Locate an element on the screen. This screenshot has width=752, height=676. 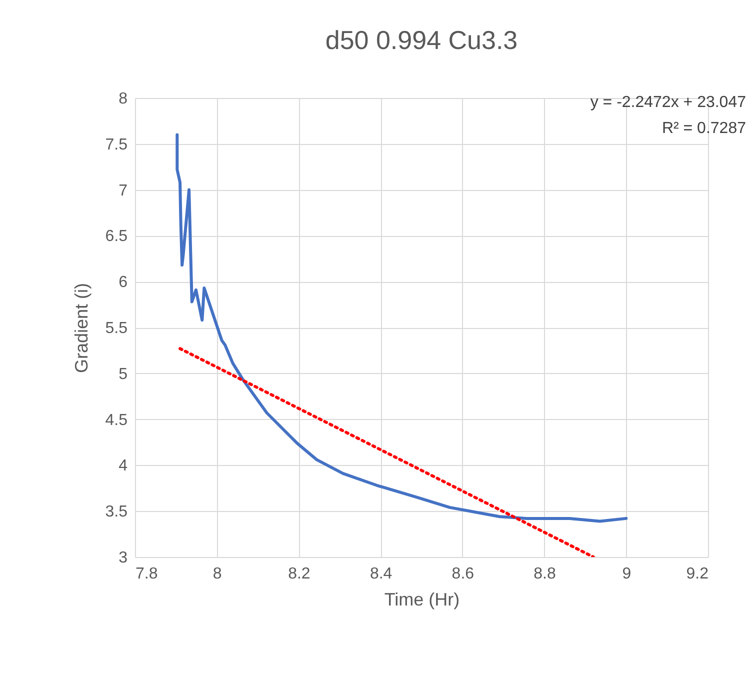
x-tick-label: 9 is located at coordinates (627, 574).